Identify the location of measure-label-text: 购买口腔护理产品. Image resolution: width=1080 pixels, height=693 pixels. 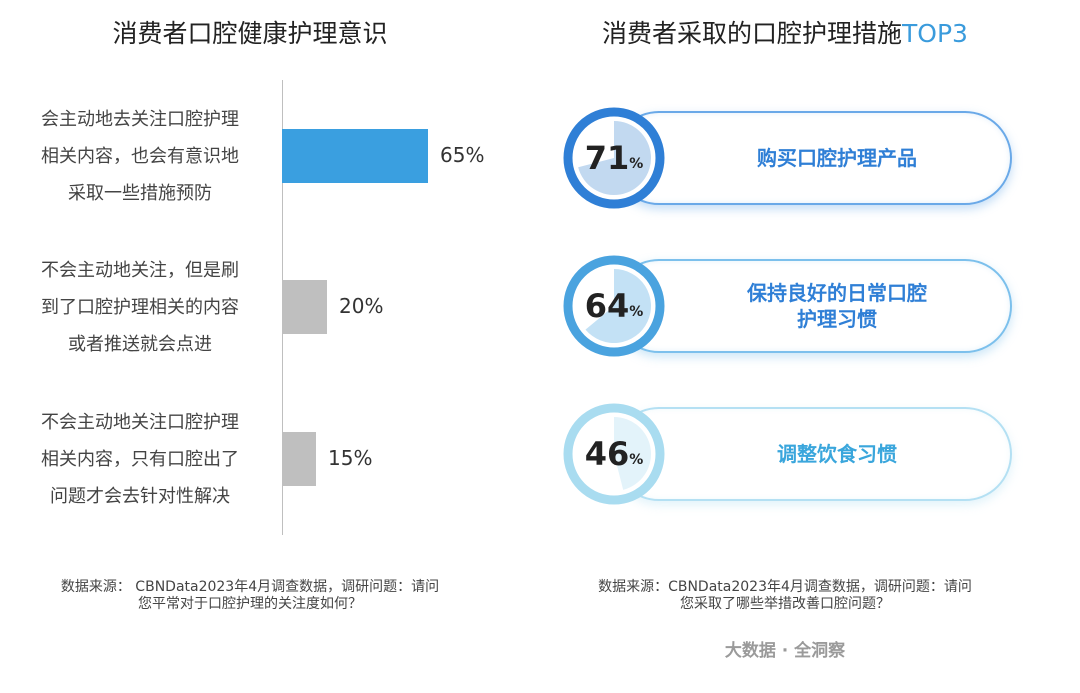
(837, 158).